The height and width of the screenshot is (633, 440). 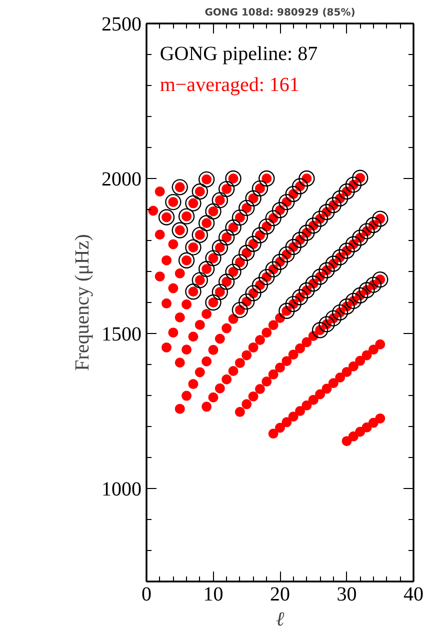 What do you see at coordinates (230, 85) in the screenshot?
I see `text: m−averaged: 161` at bounding box center [230, 85].